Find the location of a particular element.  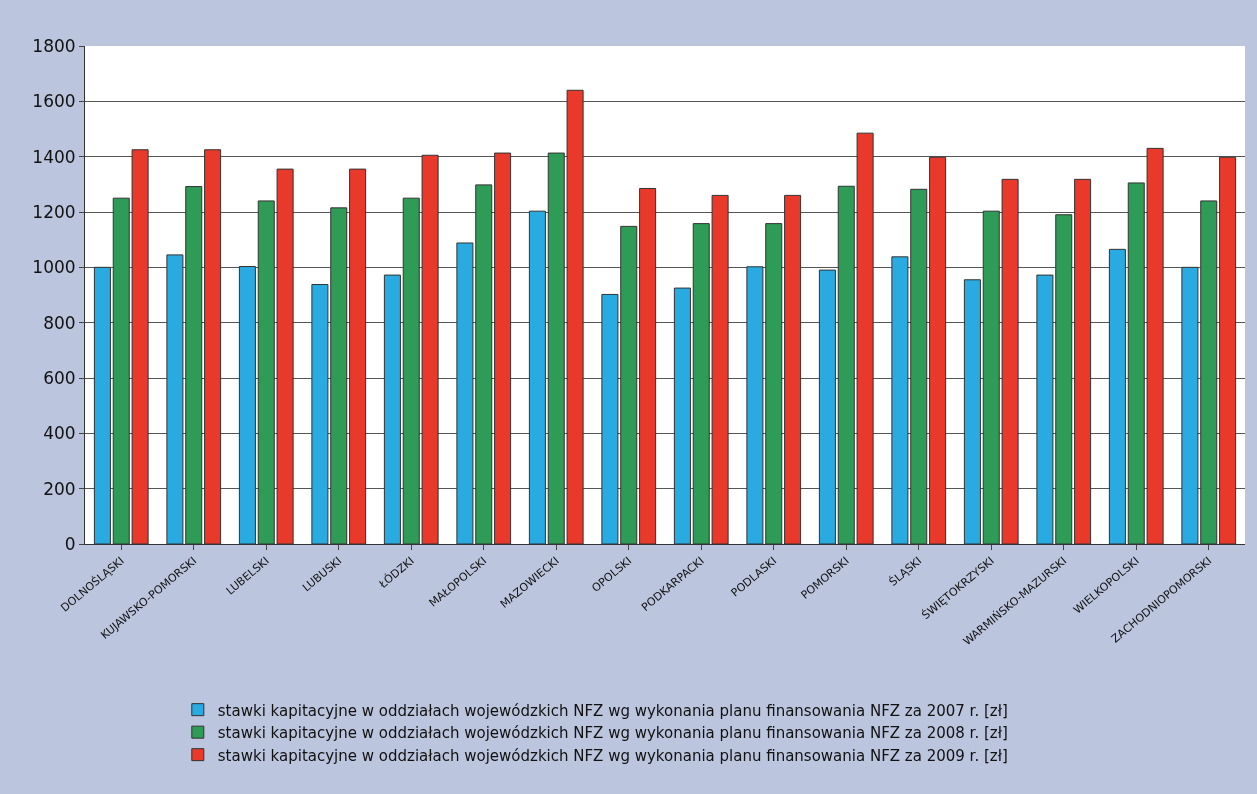

y-tick-label: 1200 is located at coordinates (54, 211).